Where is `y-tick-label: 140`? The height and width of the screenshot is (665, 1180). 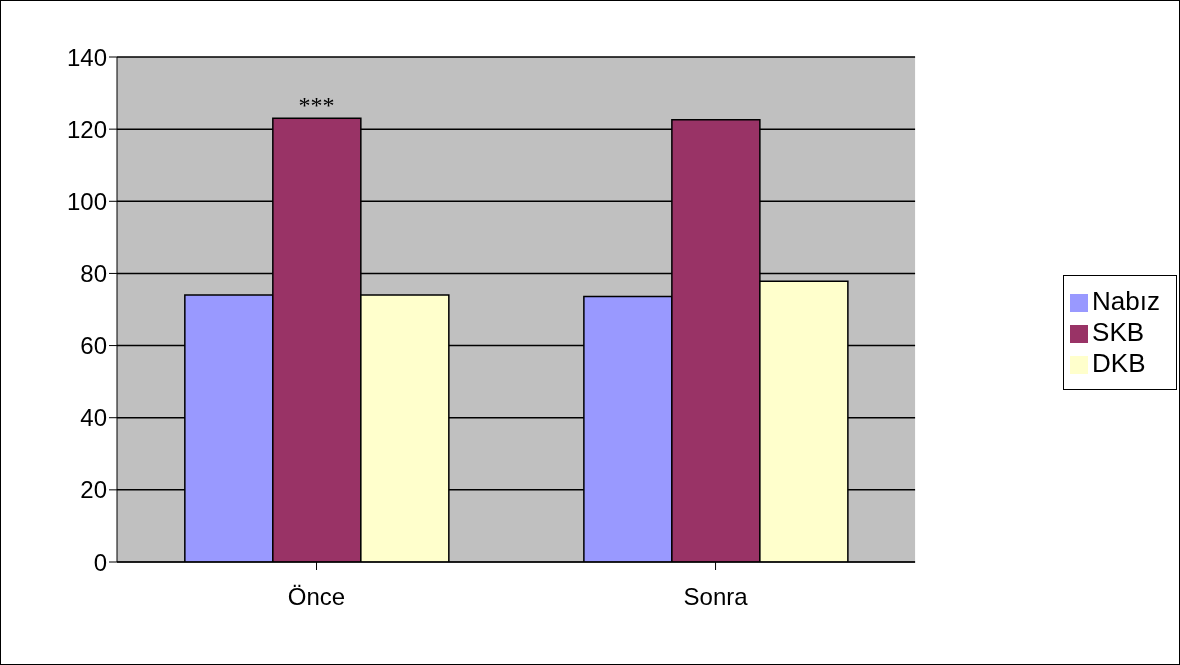
y-tick-label: 140 is located at coordinates (86, 57).